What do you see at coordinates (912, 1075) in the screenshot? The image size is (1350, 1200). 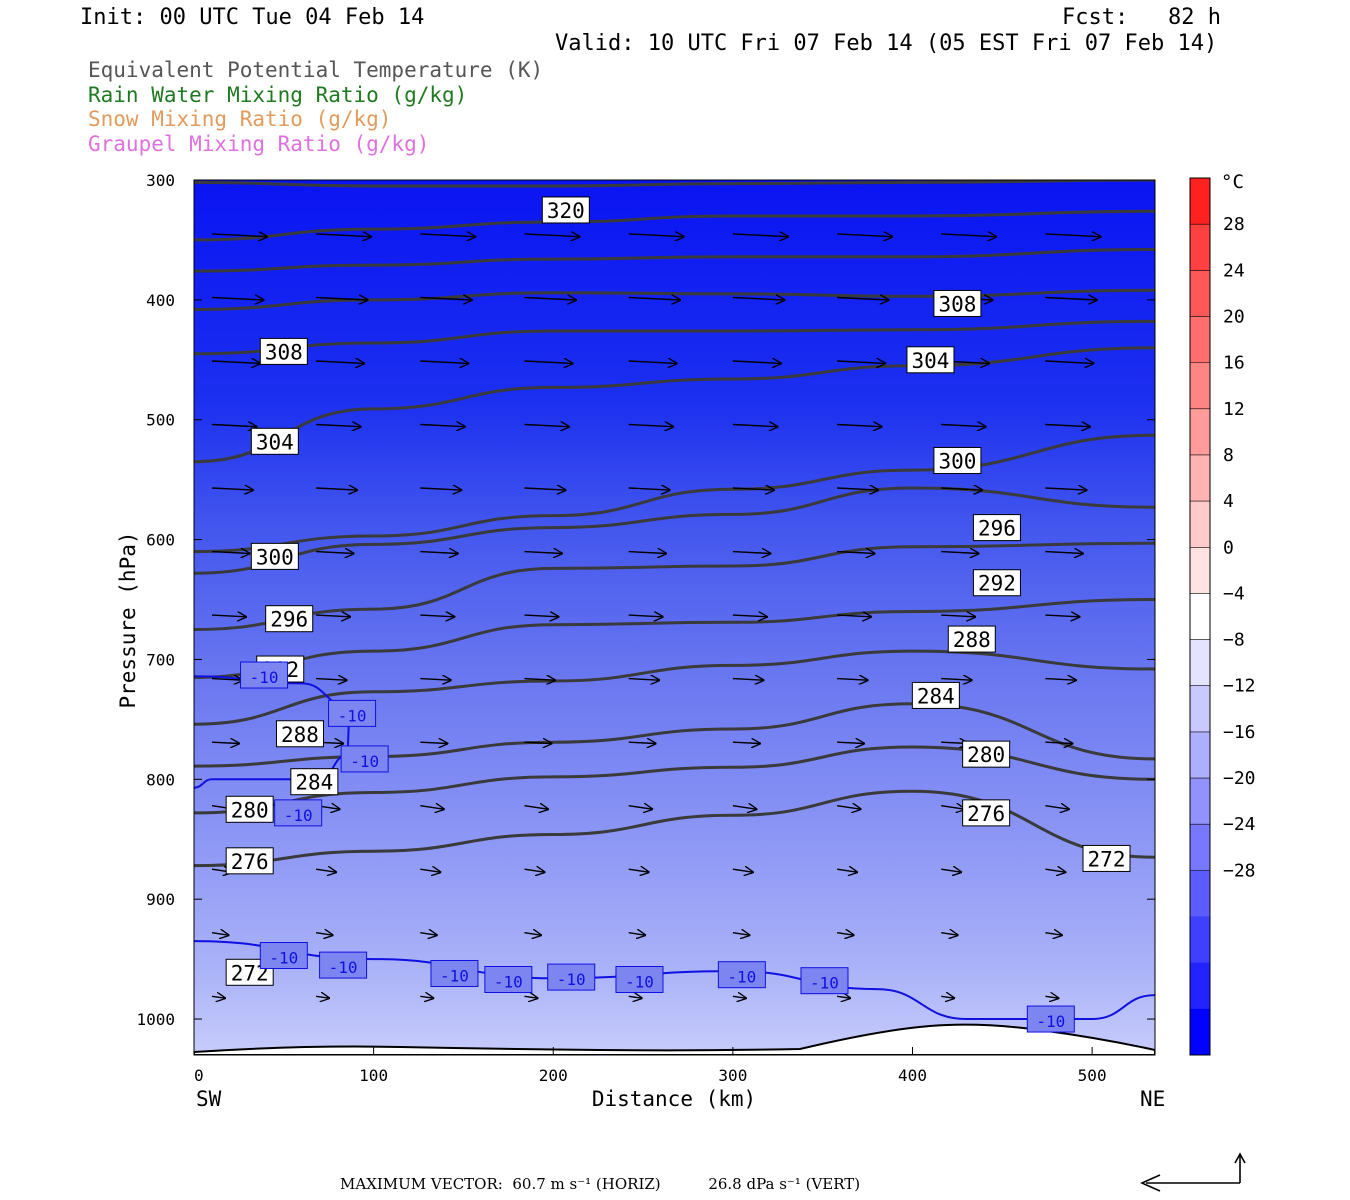 I see `x-tick-label: 400` at bounding box center [912, 1075].